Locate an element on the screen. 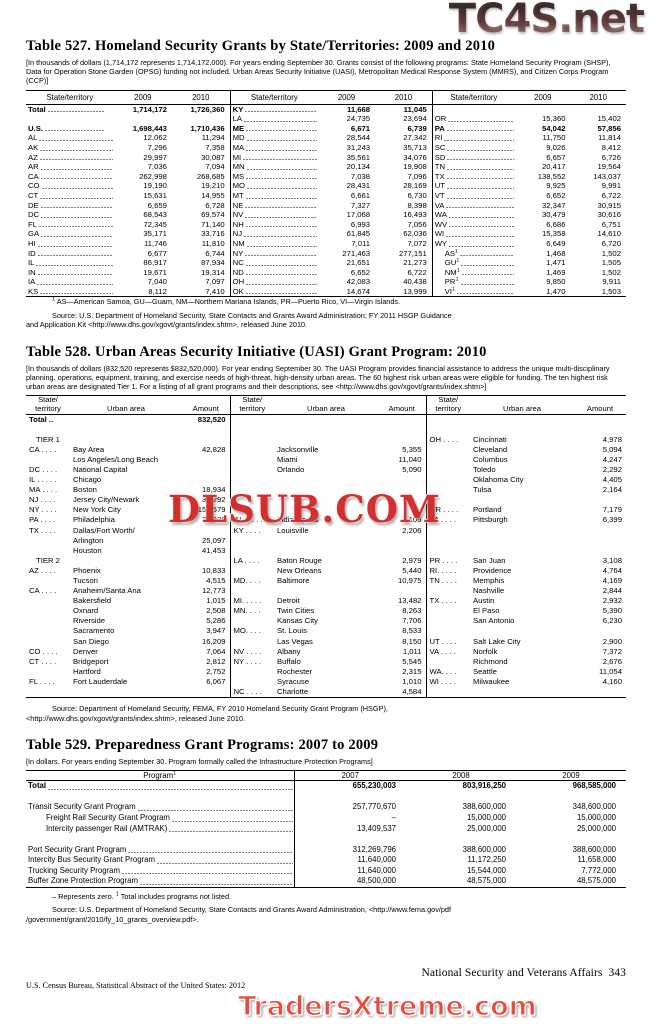 Image resolution: width=652 pixels, height=1024 pixels. value-2009: 9,925 is located at coordinates (556, 186).